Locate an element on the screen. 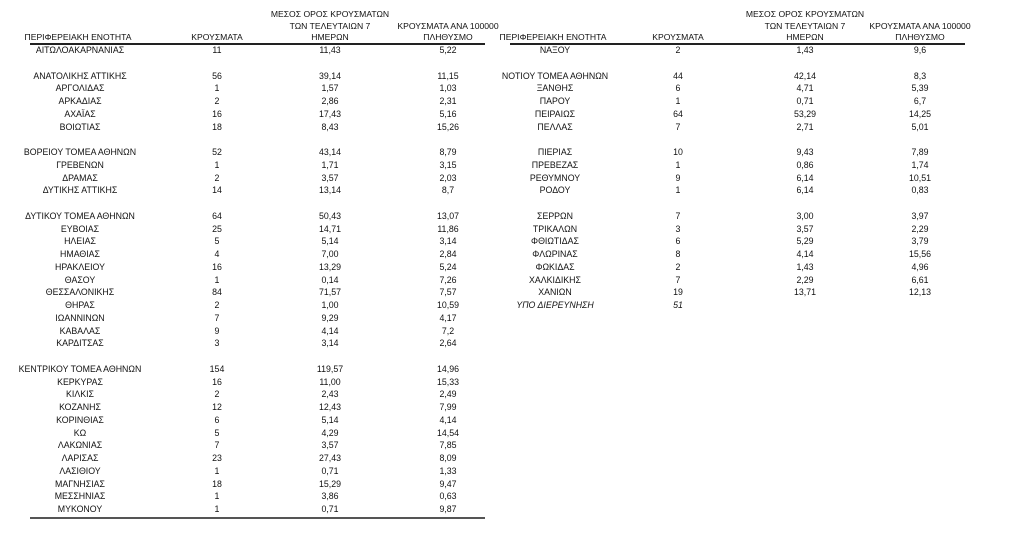 The height and width of the screenshot is (545, 1011). per100k-cell: 2,31 is located at coordinates (448, 101).